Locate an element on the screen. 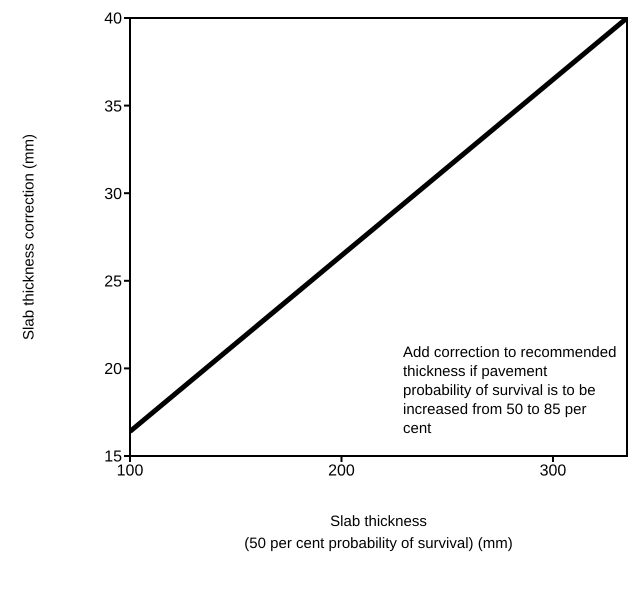 The image size is (642, 609). y-tick-label: 20 is located at coordinates (113, 369).